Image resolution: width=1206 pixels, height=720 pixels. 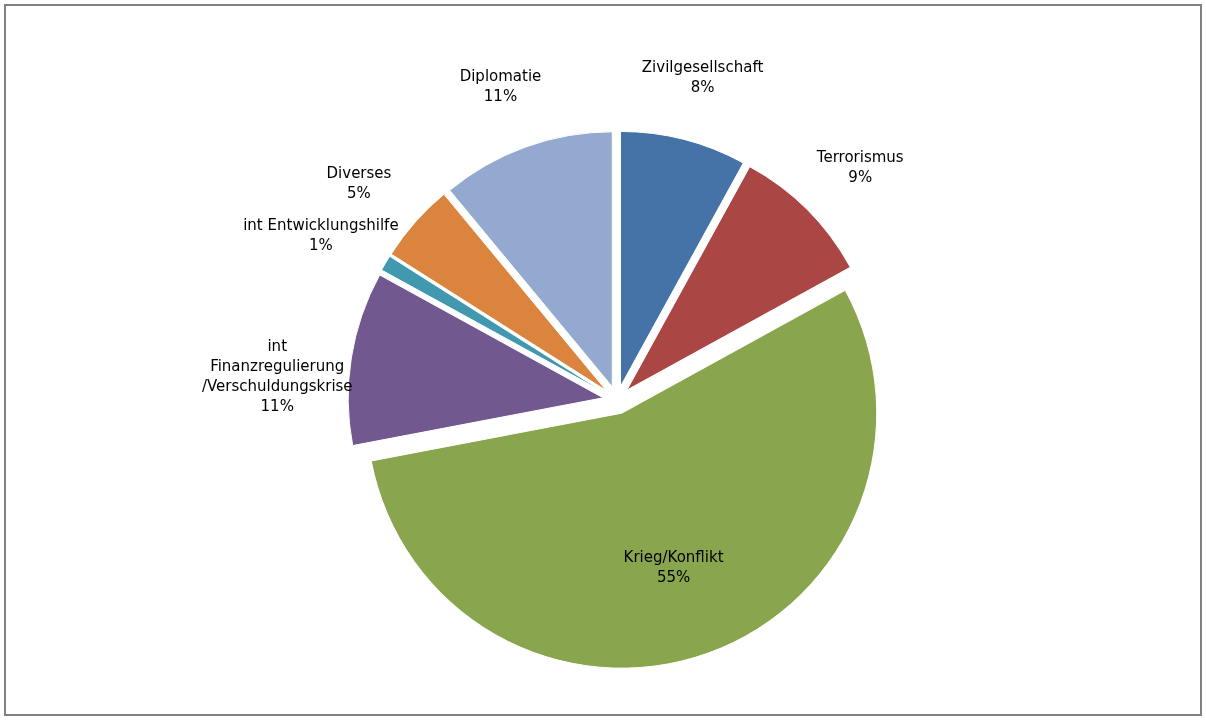 I want to click on slice-label: Diplomatie, so click(x=500, y=76).